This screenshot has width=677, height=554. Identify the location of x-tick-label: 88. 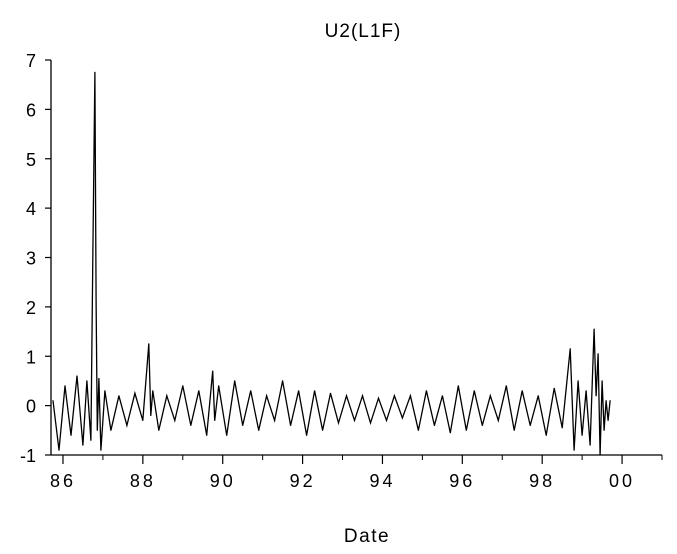
(143, 481).